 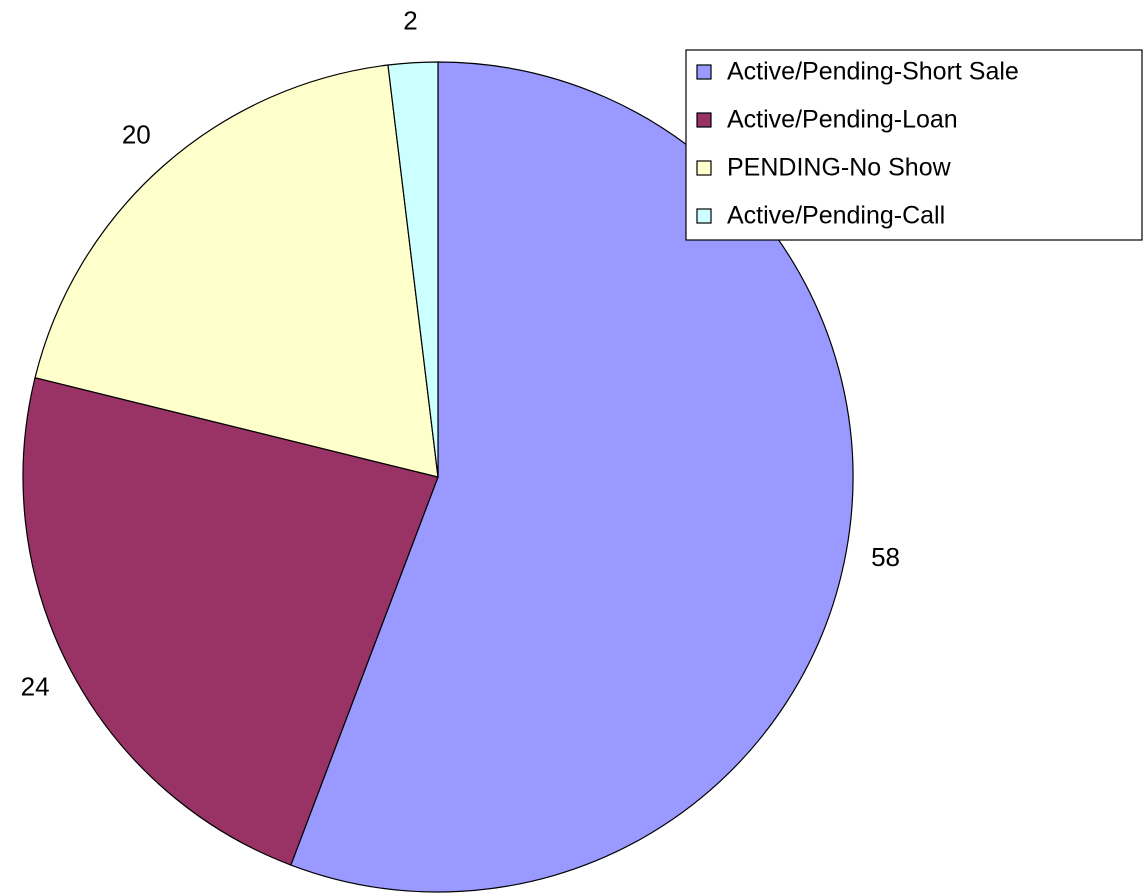 I want to click on data-label: 2, so click(x=410, y=21).